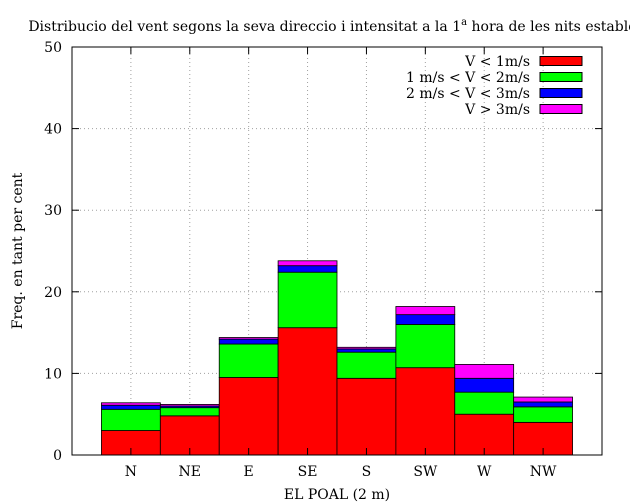 This screenshot has height=503, width=630. Describe the element at coordinates (53, 130) in the screenshot. I see `y-tick-label: 40` at that location.